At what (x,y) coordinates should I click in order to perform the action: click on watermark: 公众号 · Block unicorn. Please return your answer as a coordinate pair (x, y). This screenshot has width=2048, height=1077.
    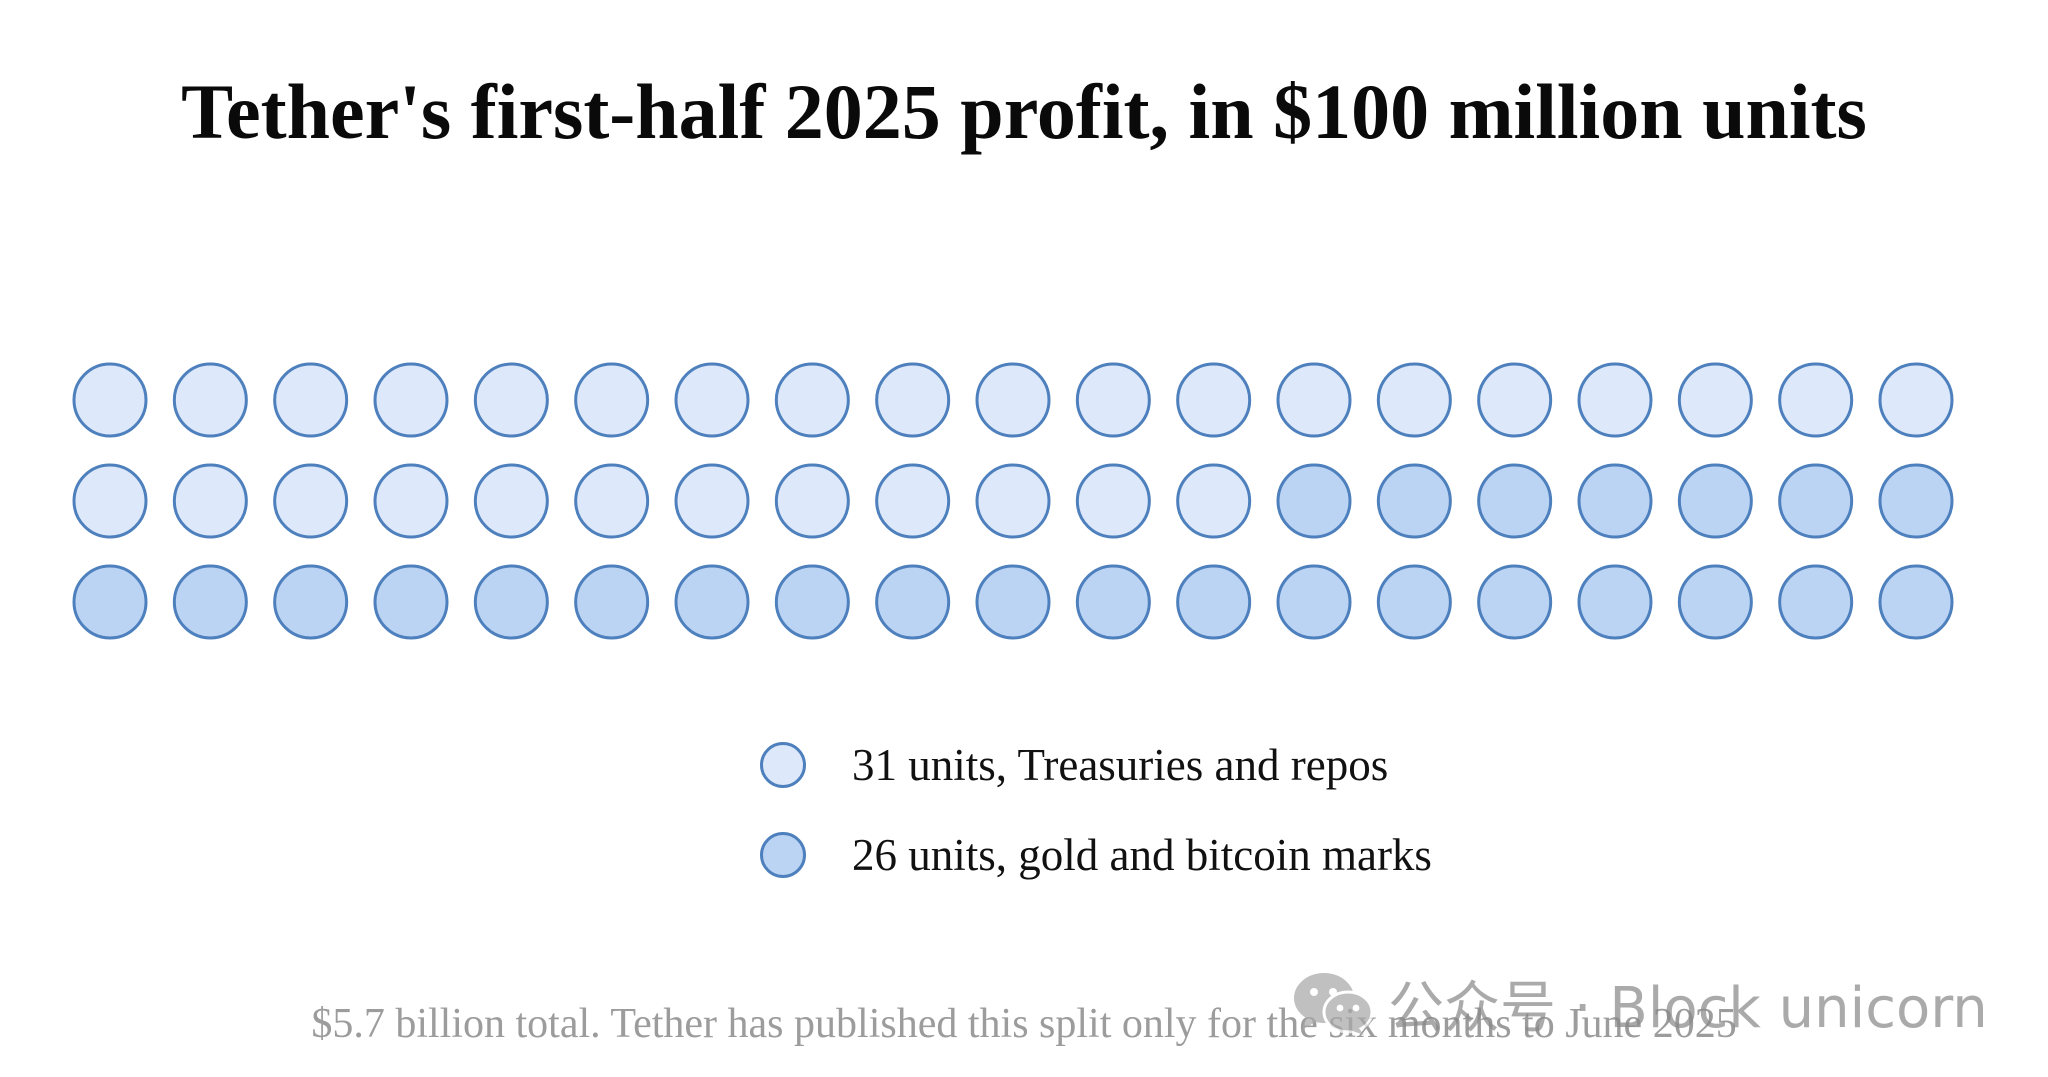
    Looking at the image, I should click on (1640, 1004).